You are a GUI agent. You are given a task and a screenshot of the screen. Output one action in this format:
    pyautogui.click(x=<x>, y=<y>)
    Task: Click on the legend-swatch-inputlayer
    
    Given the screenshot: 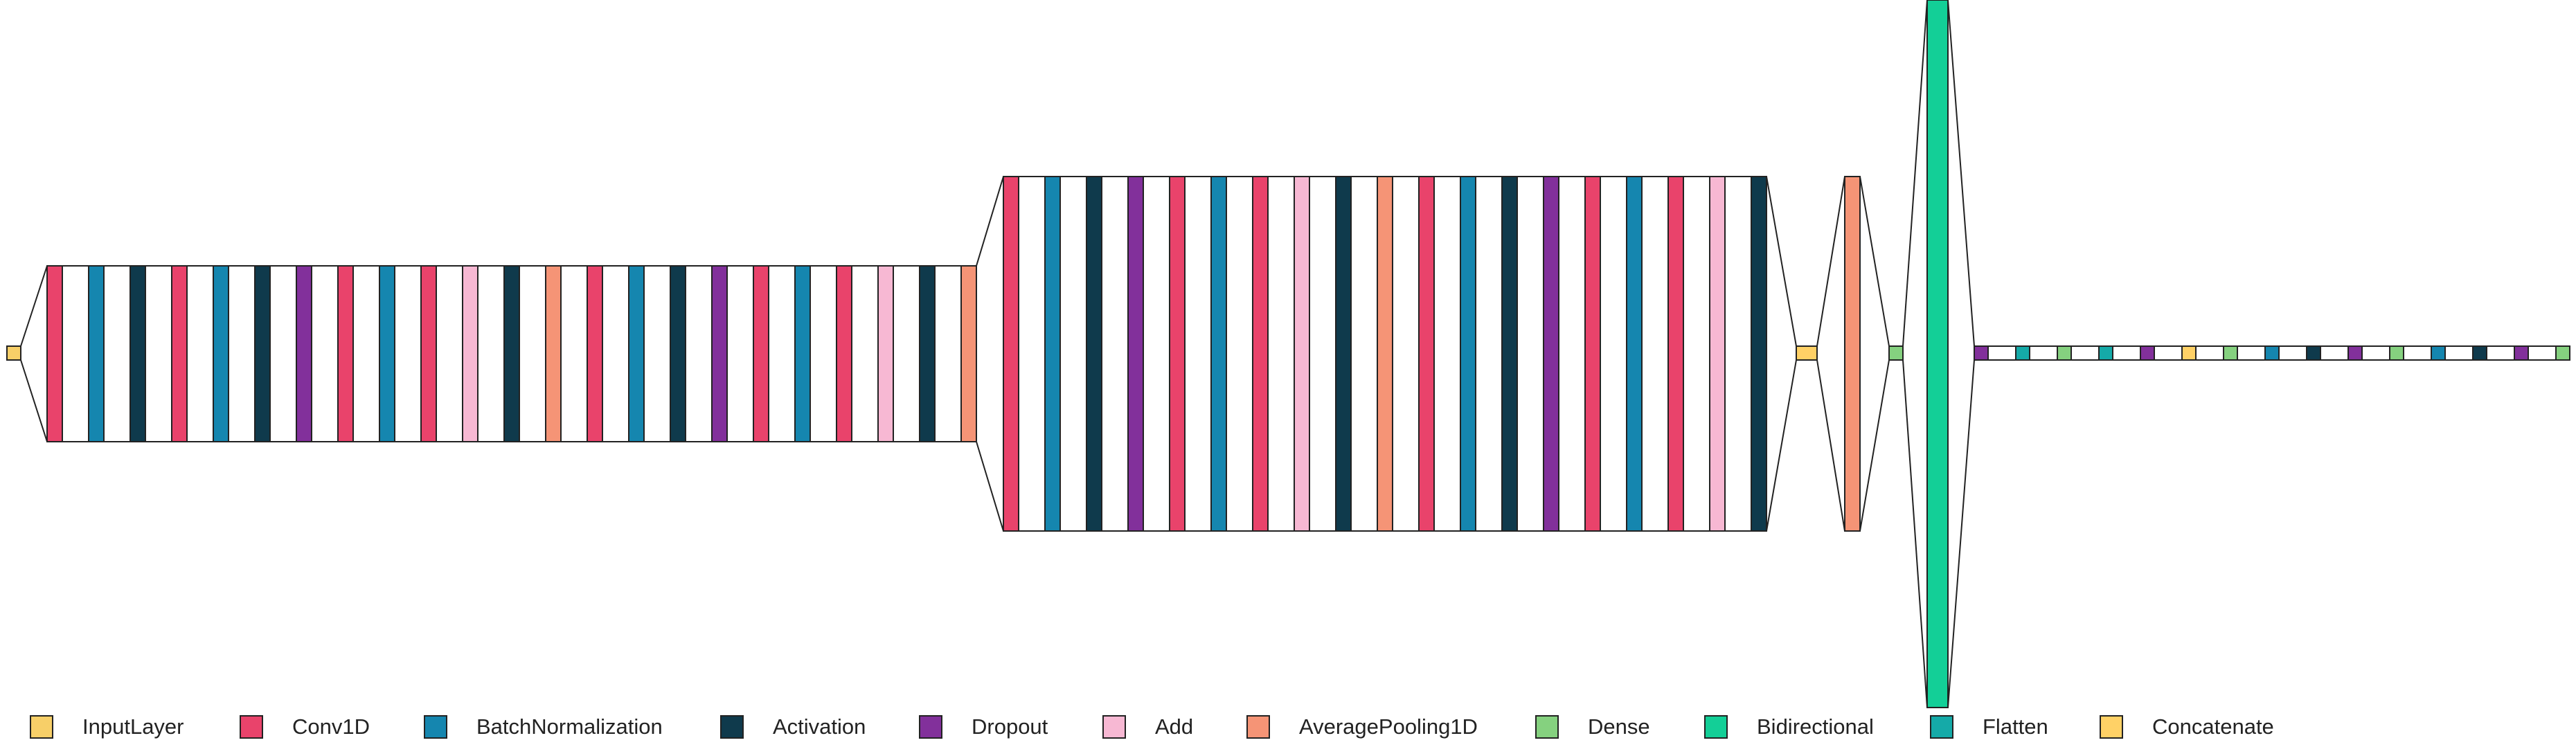 What is the action you would take?
    pyautogui.click(x=41, y=727)
    